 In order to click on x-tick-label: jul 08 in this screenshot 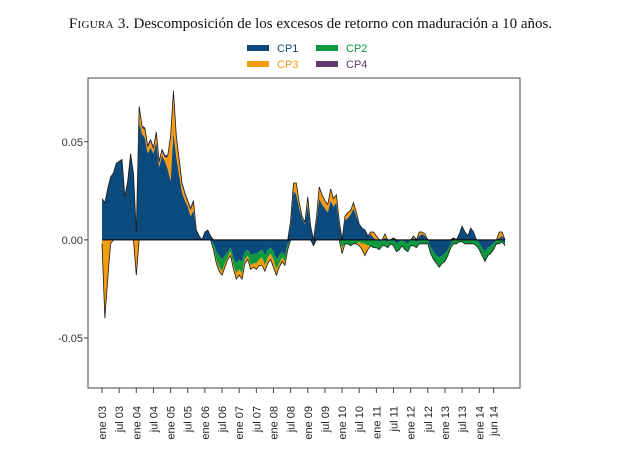, I will do `click(292, 419)`.